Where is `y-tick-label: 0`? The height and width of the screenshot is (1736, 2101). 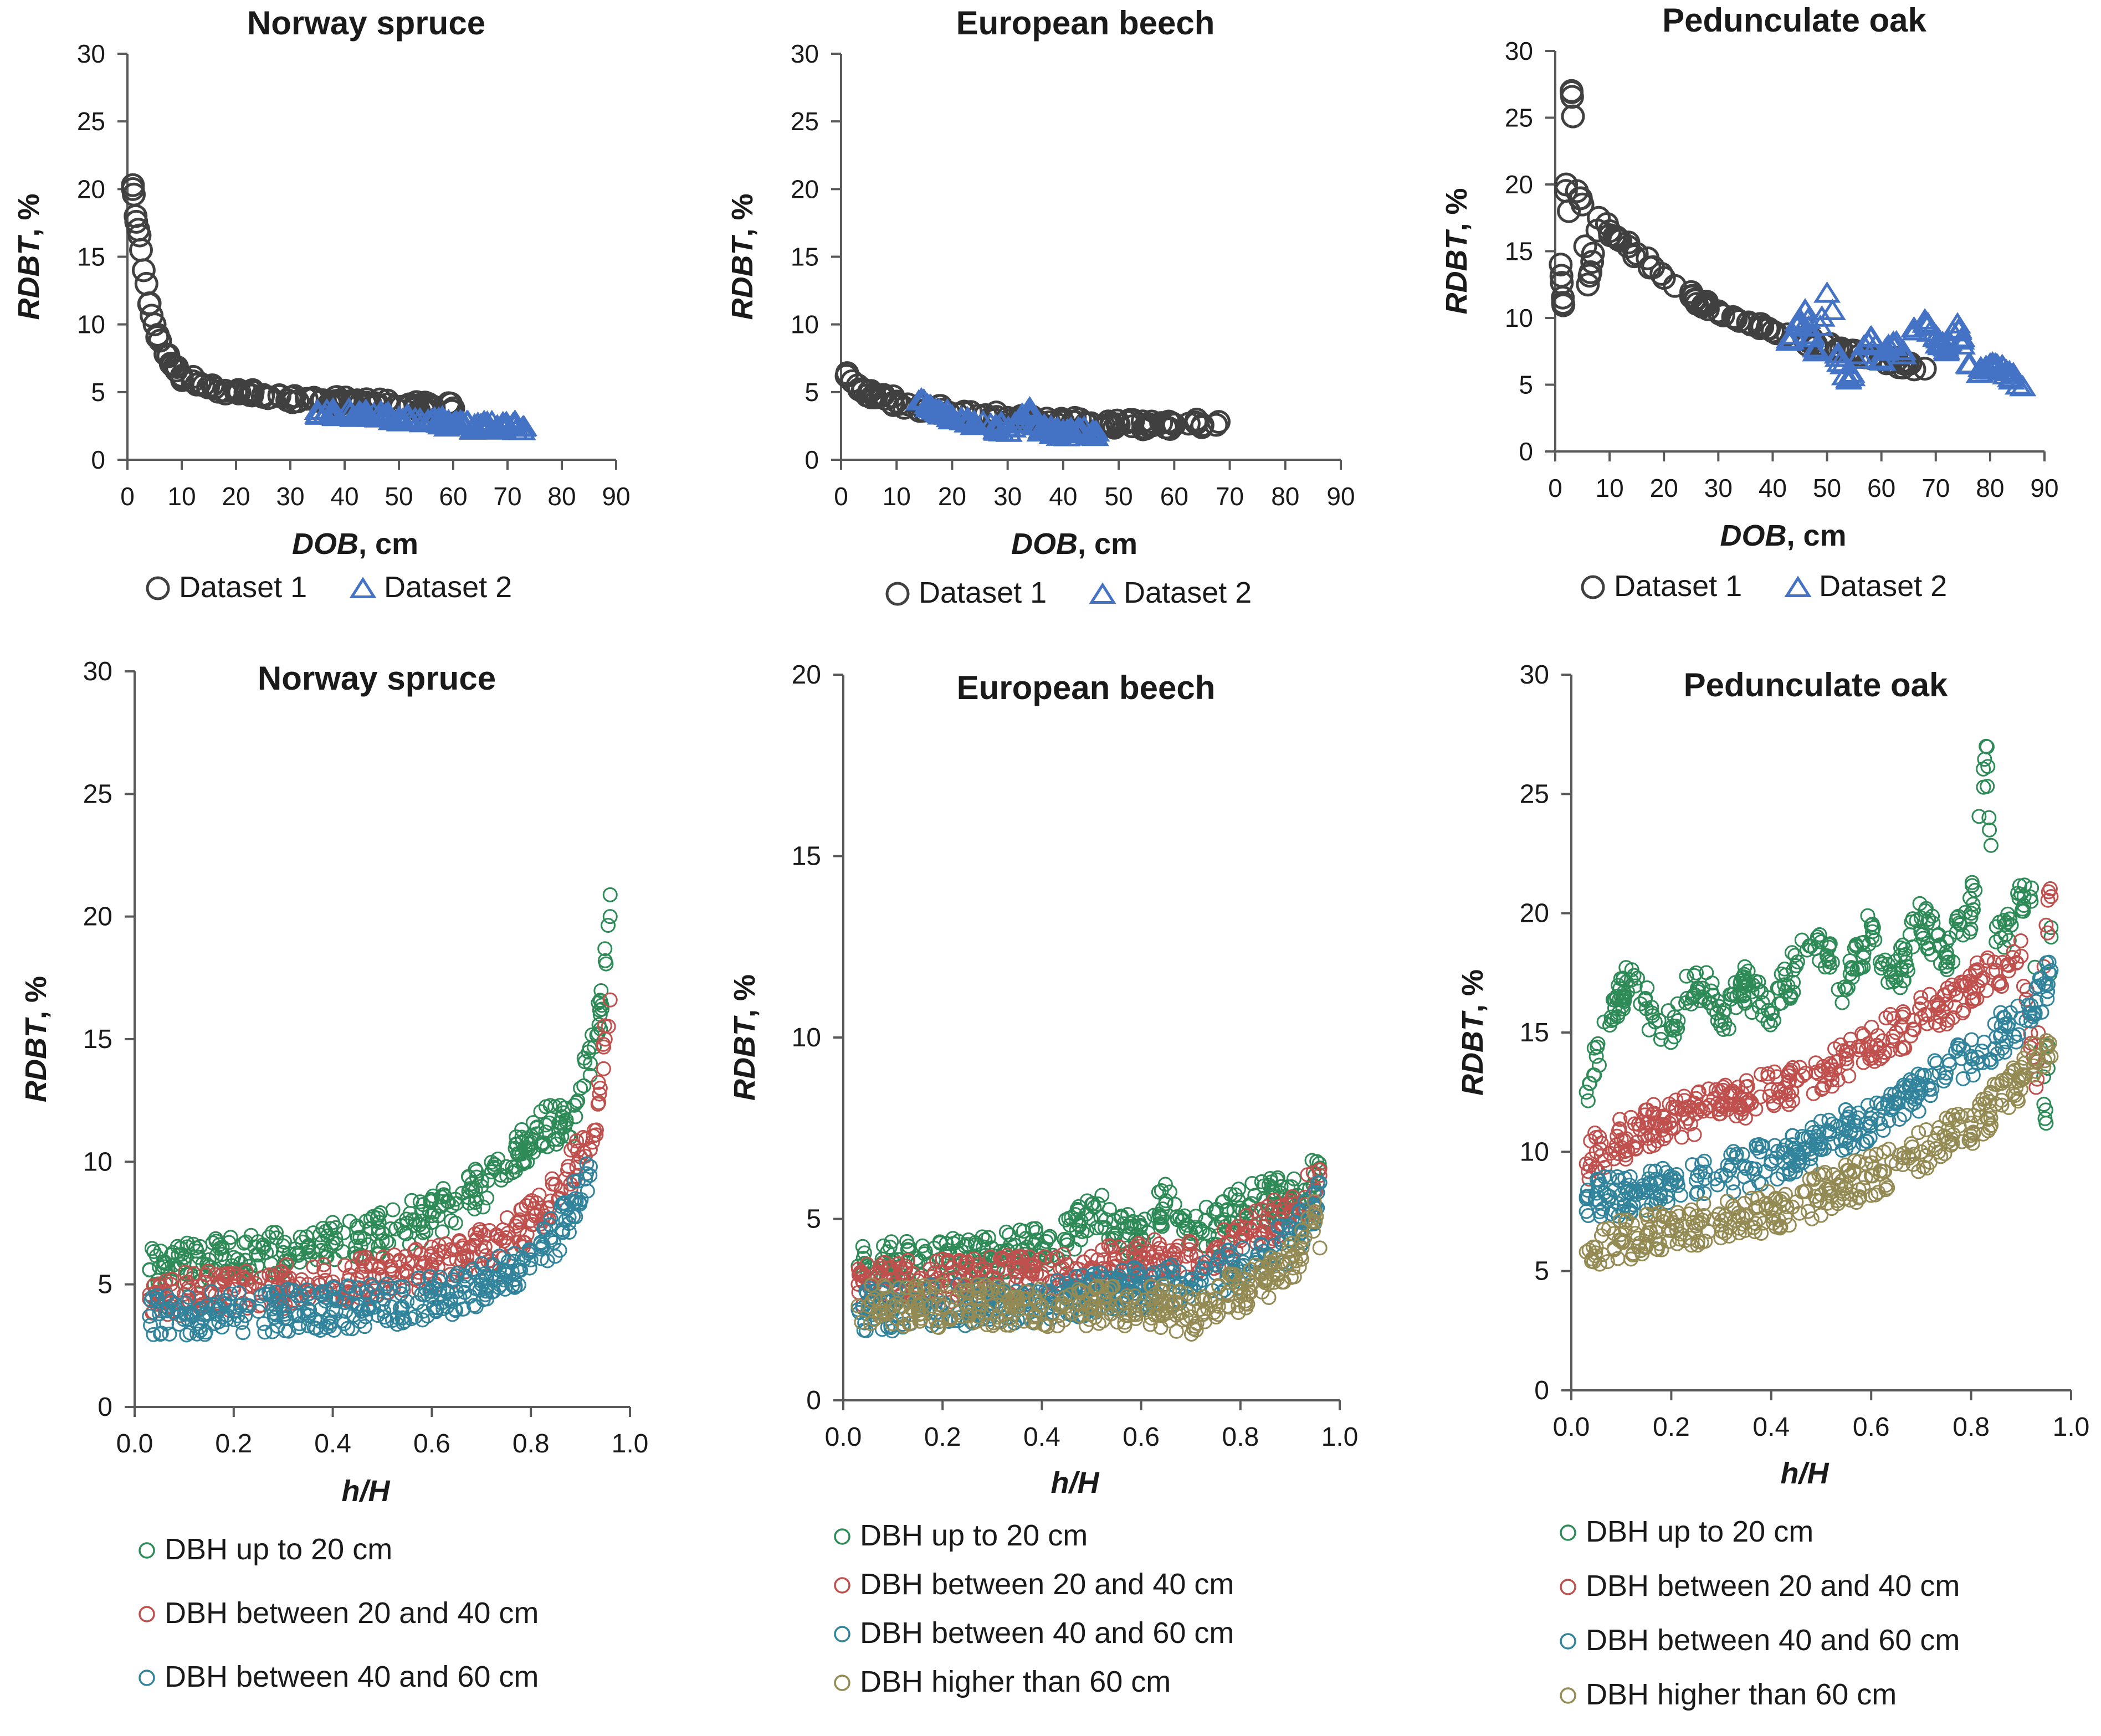
y-tick-label: 0 is located at coordinates (811, 459).